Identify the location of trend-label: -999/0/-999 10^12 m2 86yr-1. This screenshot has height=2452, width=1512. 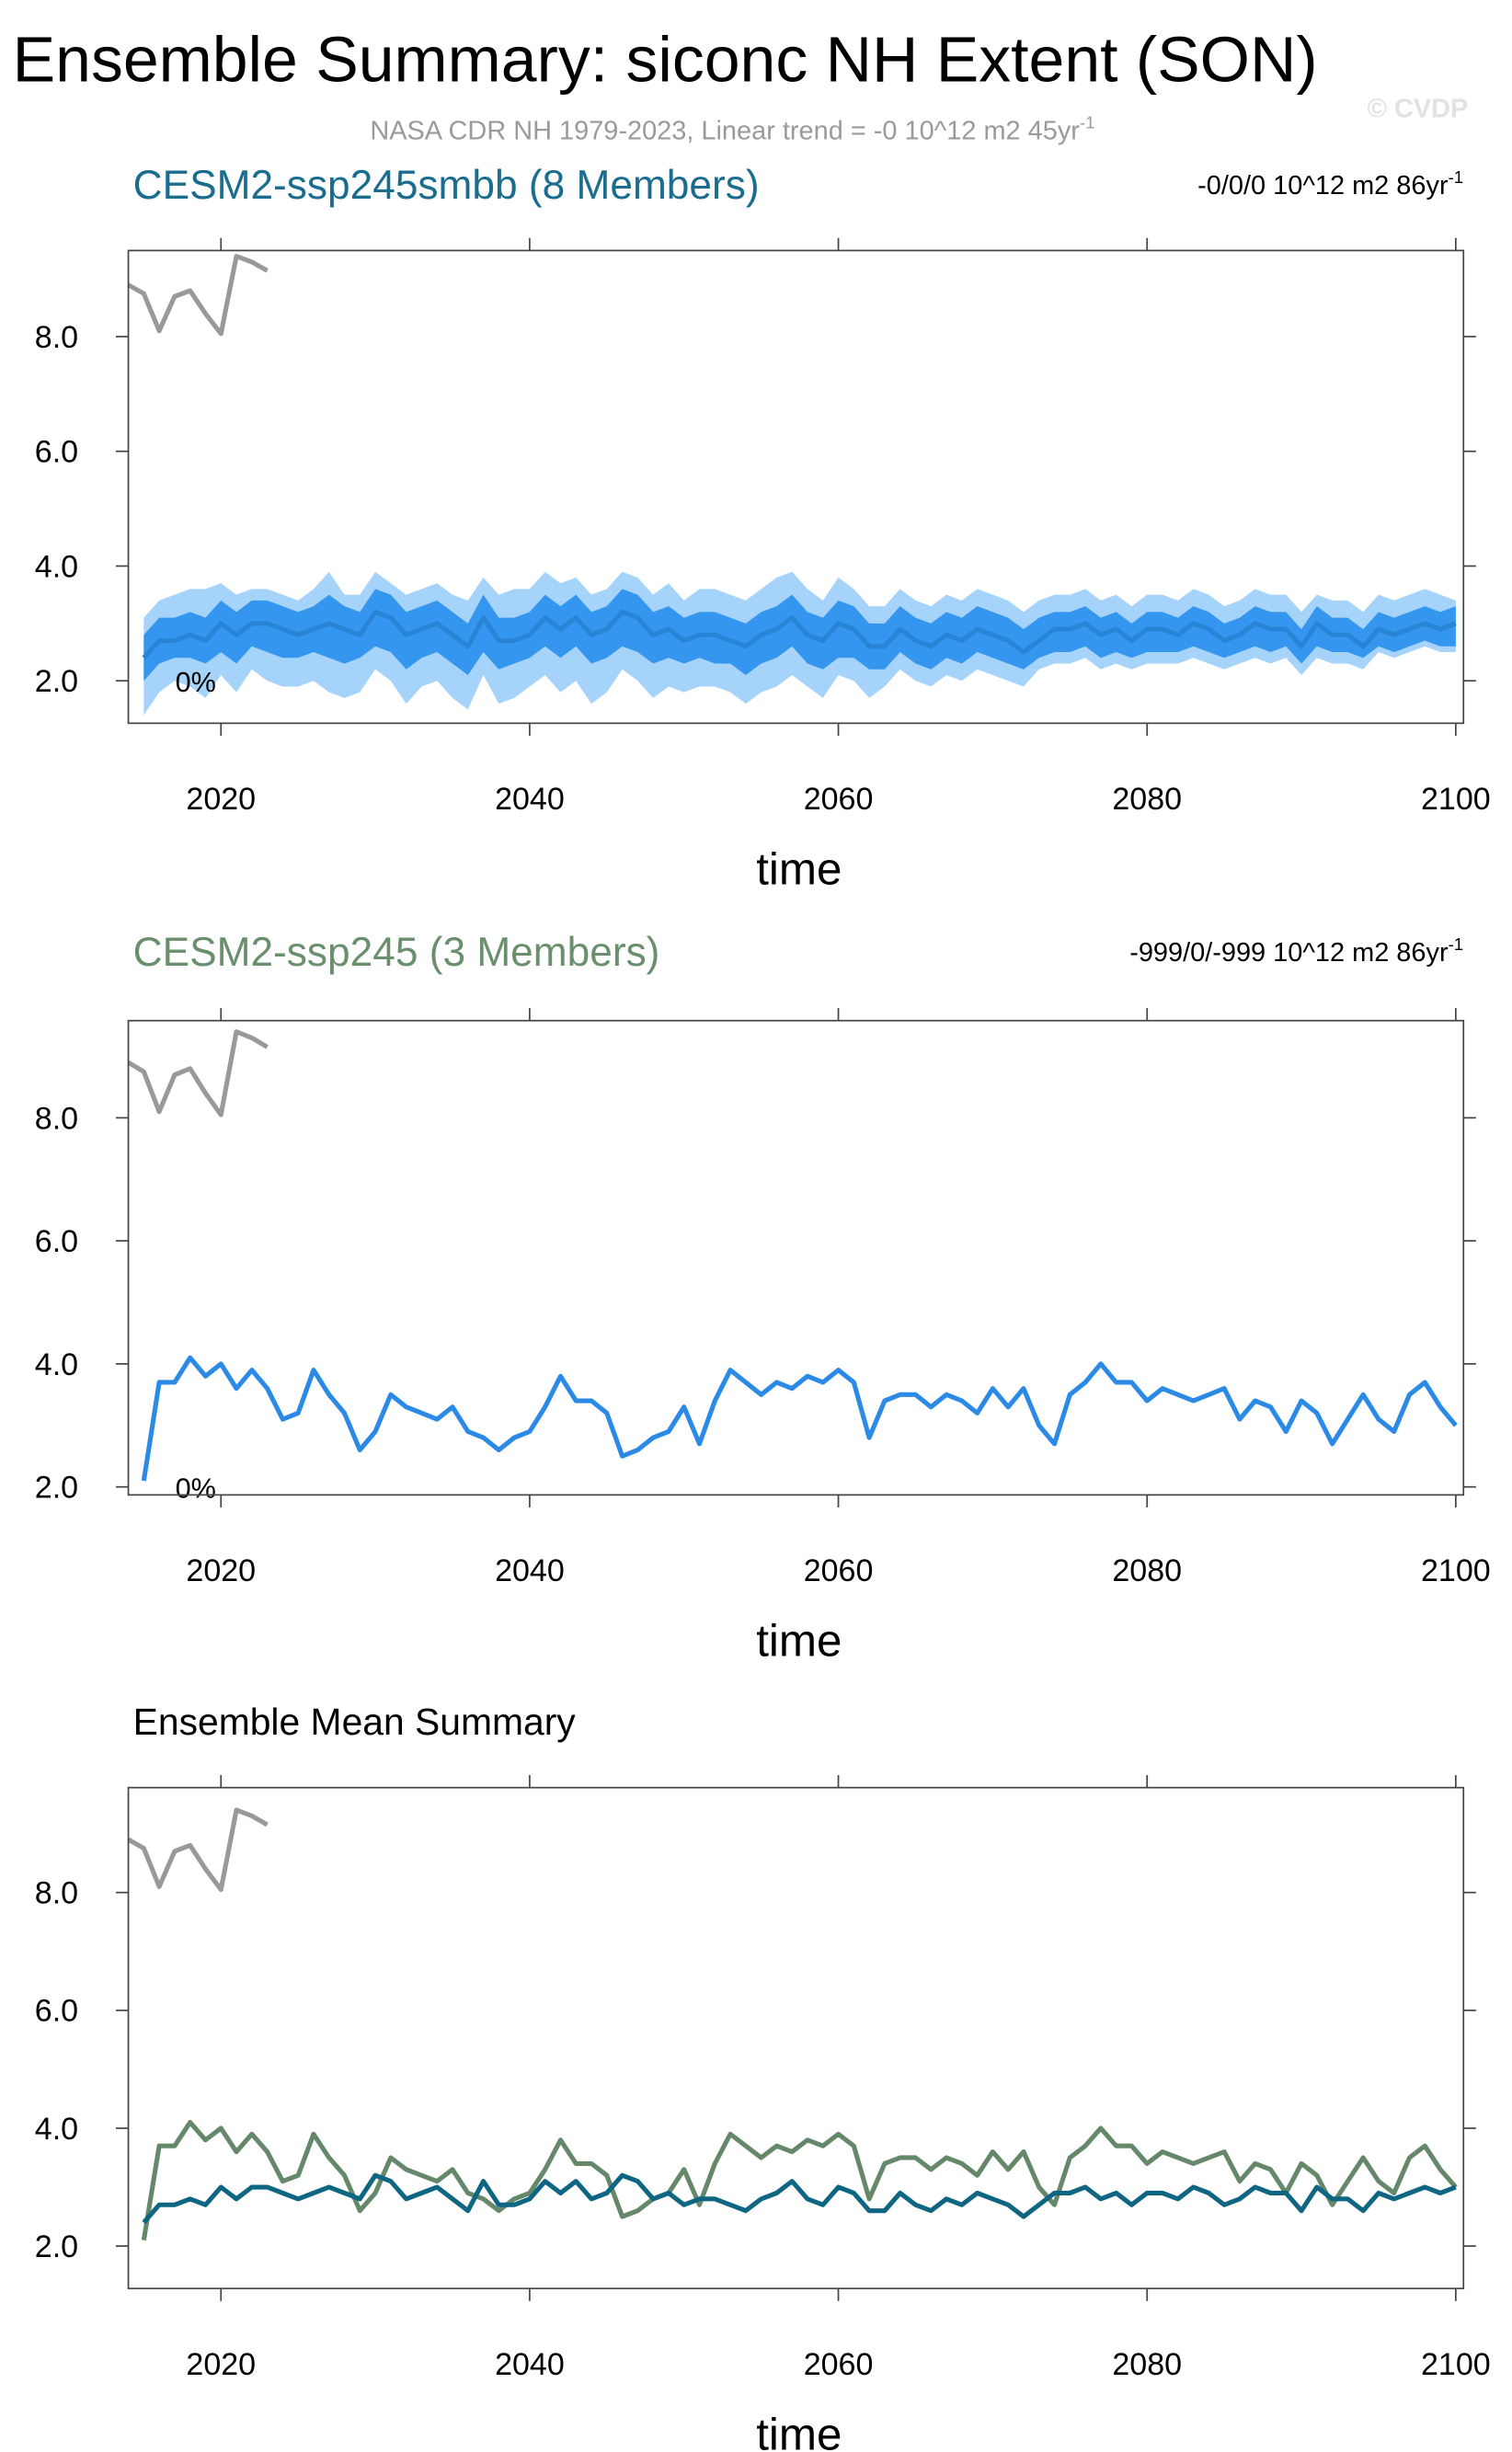
(1296, 951).